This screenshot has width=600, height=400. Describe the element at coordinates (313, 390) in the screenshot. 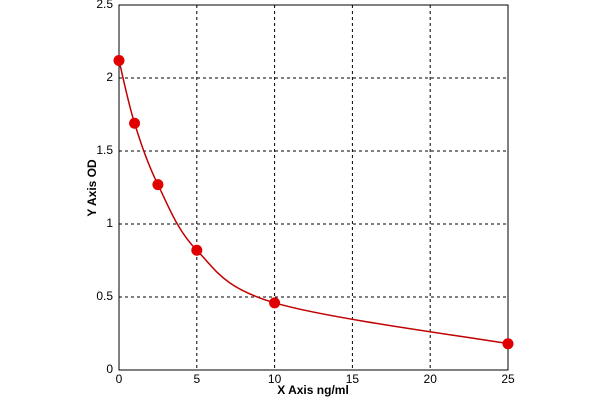

I see `x-axis-label: X Axis ng/ml` at that location.